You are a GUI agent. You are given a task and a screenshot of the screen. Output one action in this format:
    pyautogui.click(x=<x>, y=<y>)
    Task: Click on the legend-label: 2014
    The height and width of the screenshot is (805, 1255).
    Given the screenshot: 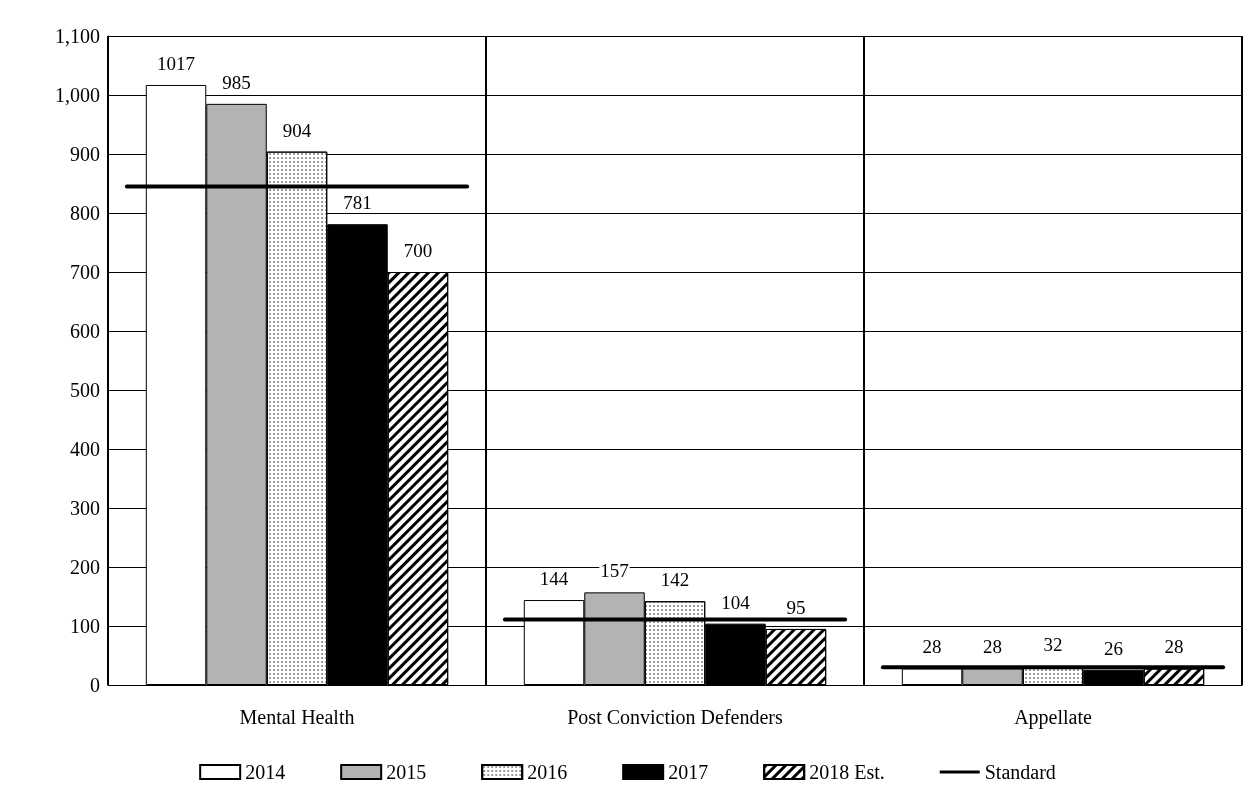 What is the action you would take?
    pyautogui.click(x=265, y=772)
    